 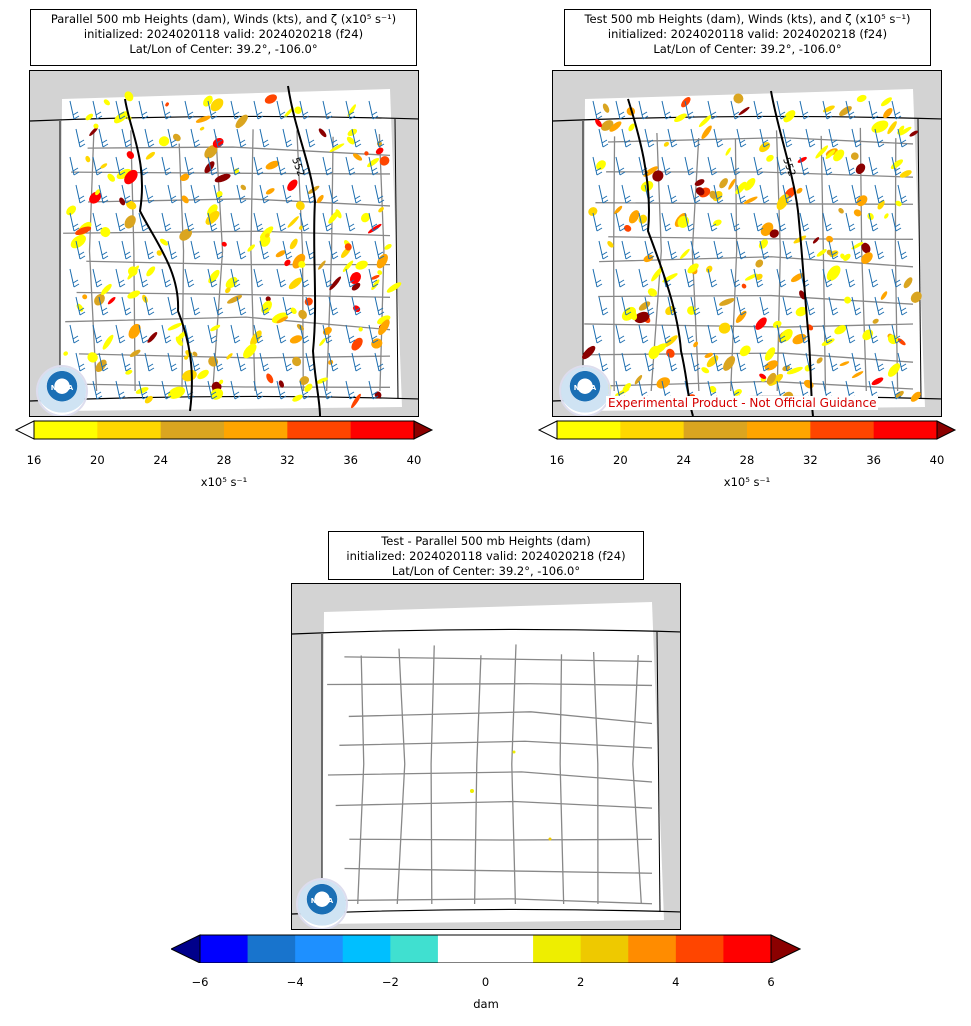 I want to click on cbar-under-arrow, so click(x=24, y=430).